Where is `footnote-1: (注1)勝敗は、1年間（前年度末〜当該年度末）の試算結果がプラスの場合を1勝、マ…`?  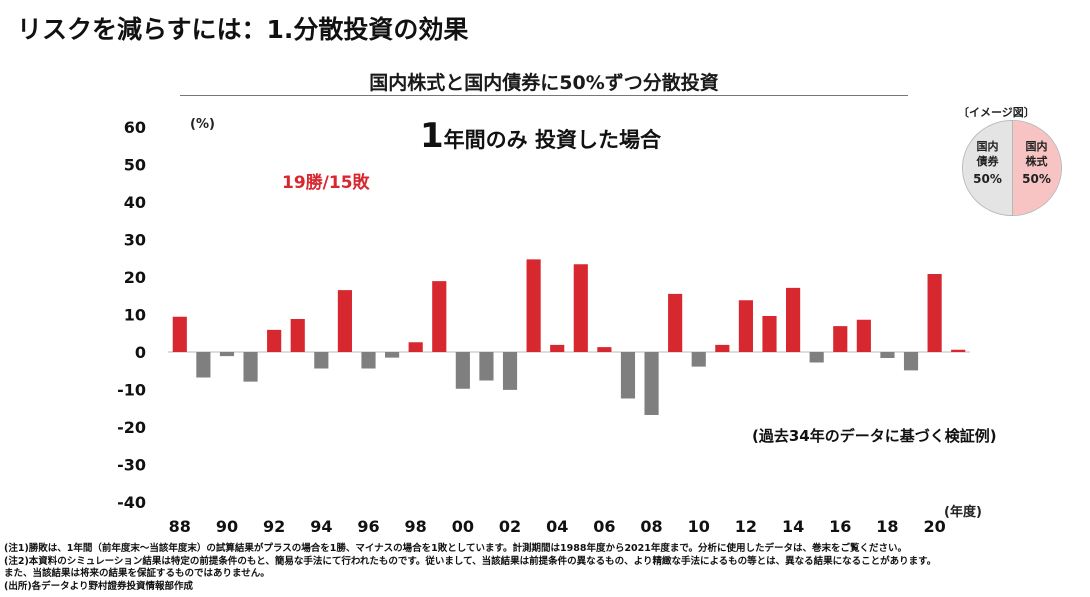 footnote-1: (注1)勝敗は、1年間（前年度末〜当該年度末）の試算結果がプラスの場合を1勝、マ… is located at coordinates (456, 548).